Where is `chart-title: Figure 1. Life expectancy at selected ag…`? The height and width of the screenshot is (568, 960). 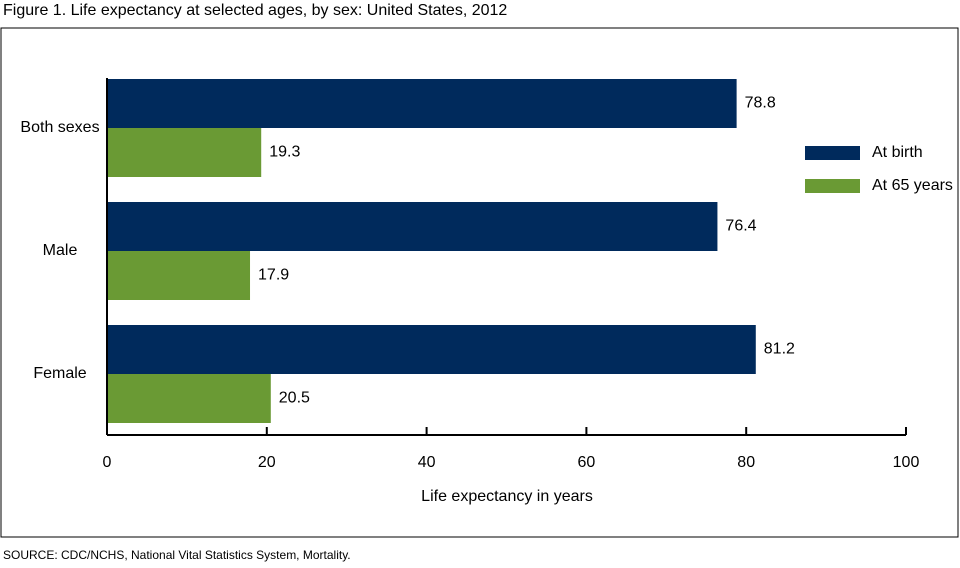
chart-title: Figure 1. Life expectancy at selected ag… is located at coordinates (255, 10).